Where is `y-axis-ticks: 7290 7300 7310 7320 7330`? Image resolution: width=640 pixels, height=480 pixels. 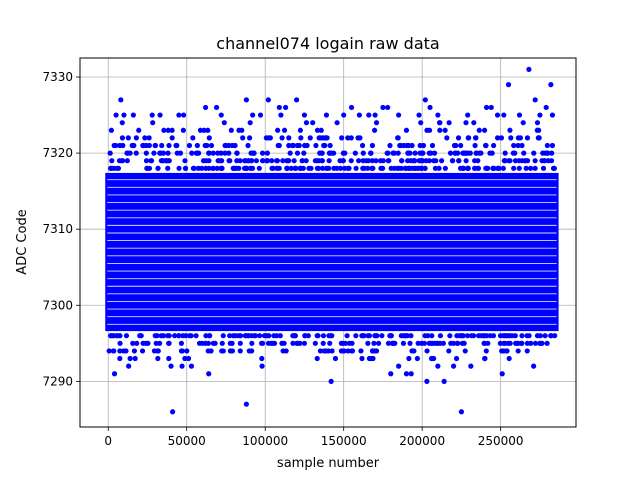 y-axis-ticks: 7290 7300 7310 7320 7330 is located at coordinates (61, 229).